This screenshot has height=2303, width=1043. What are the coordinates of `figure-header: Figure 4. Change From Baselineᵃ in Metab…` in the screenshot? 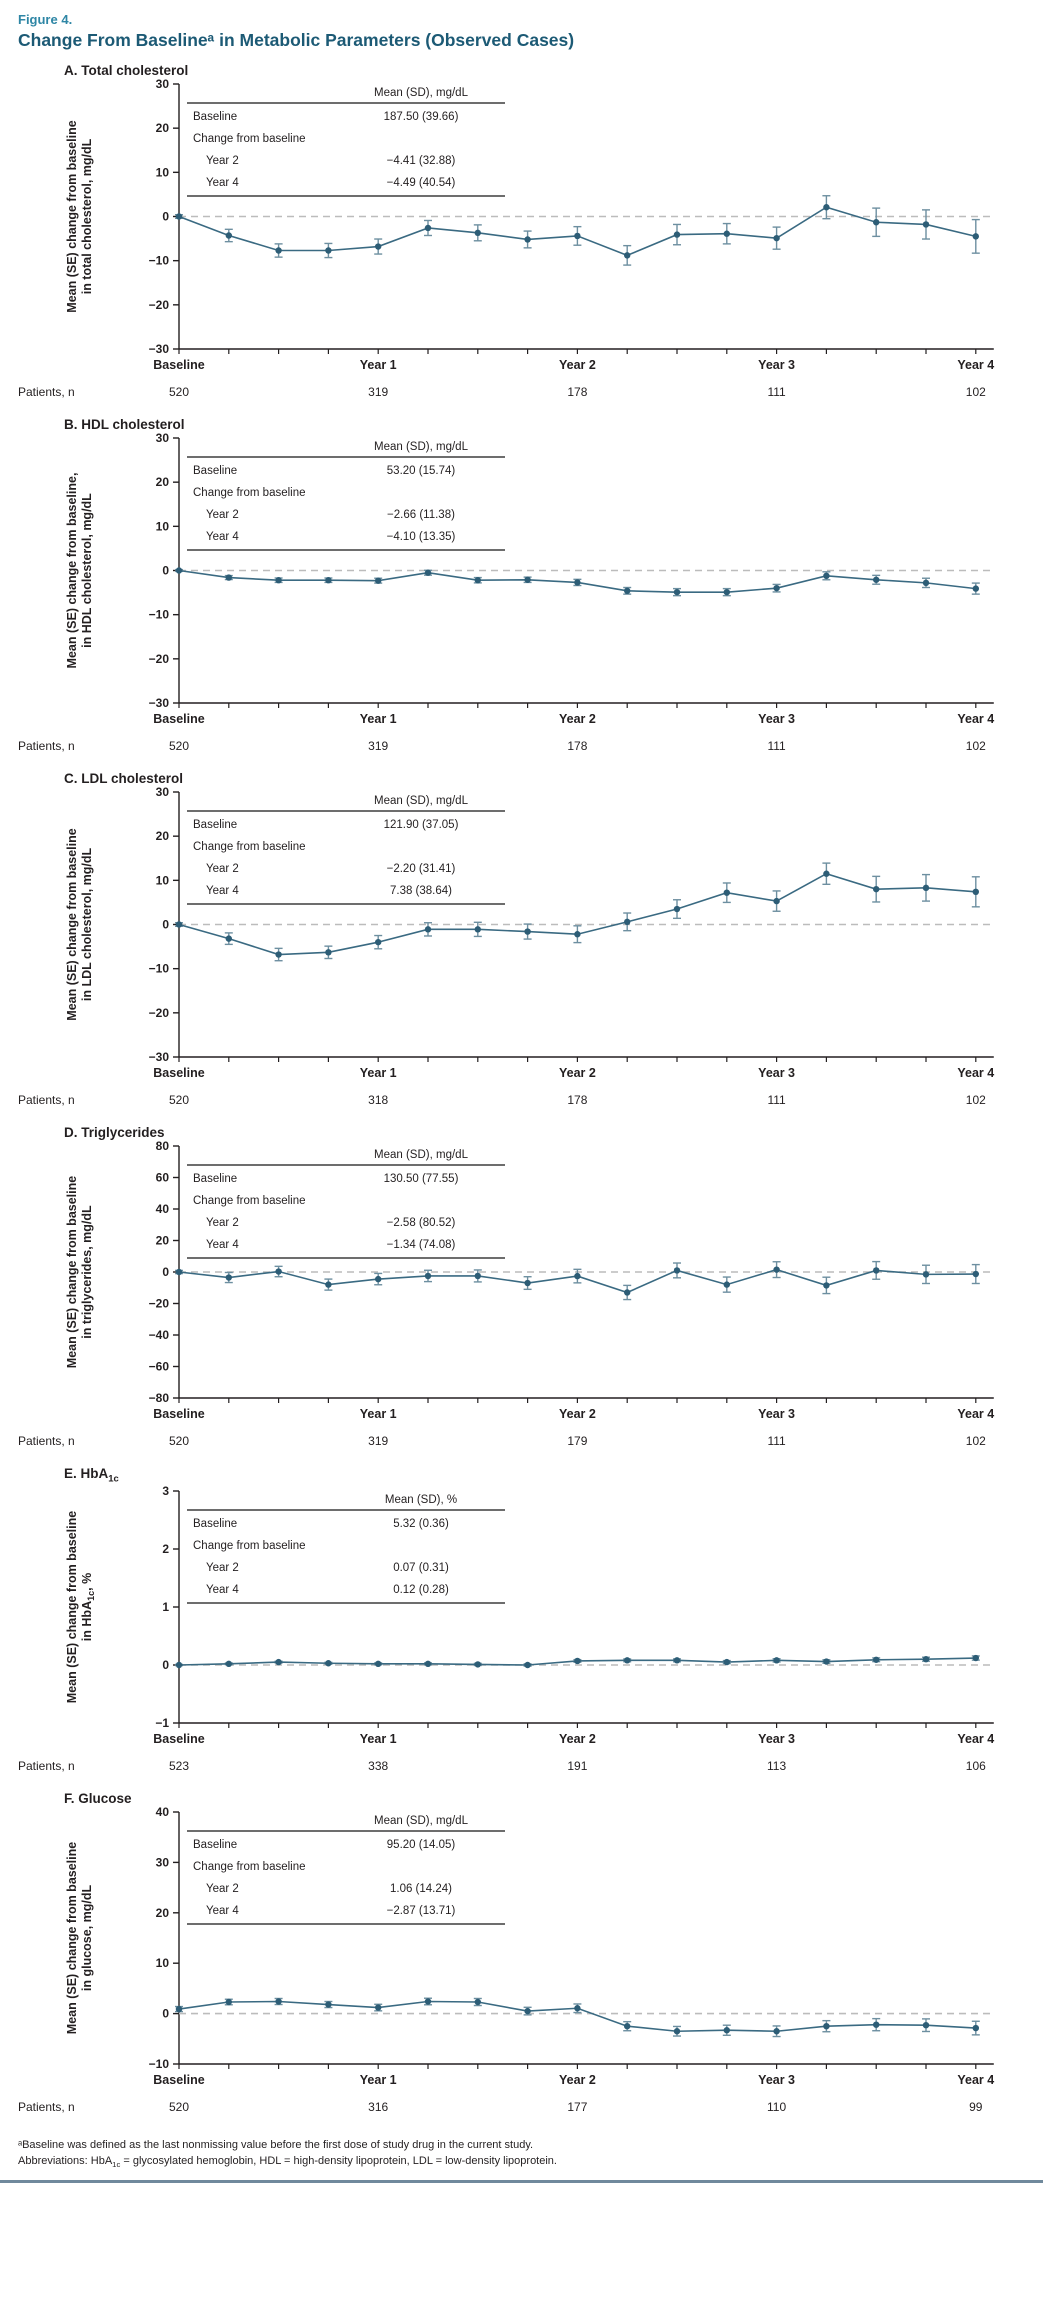 It's located at (521, 25).